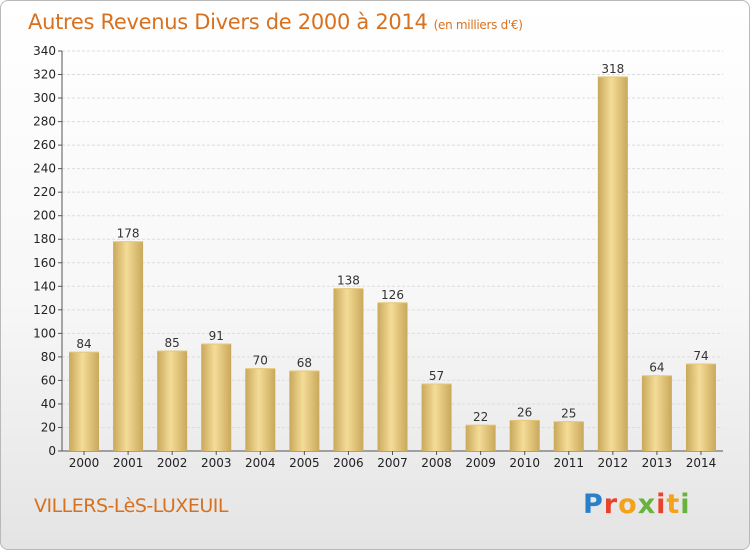 The width and height of the screenshot is (750, 550). Describe the element at coordinates (44, 122) in the screenshot. I see `y-tick-label: 280` at that location.